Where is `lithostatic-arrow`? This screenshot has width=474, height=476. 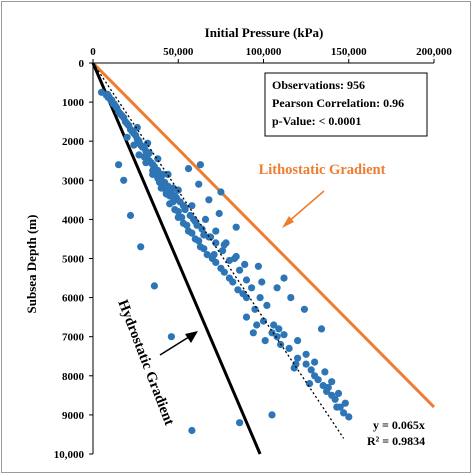
lithostatic-arrow is located at coordinates (306, 206).